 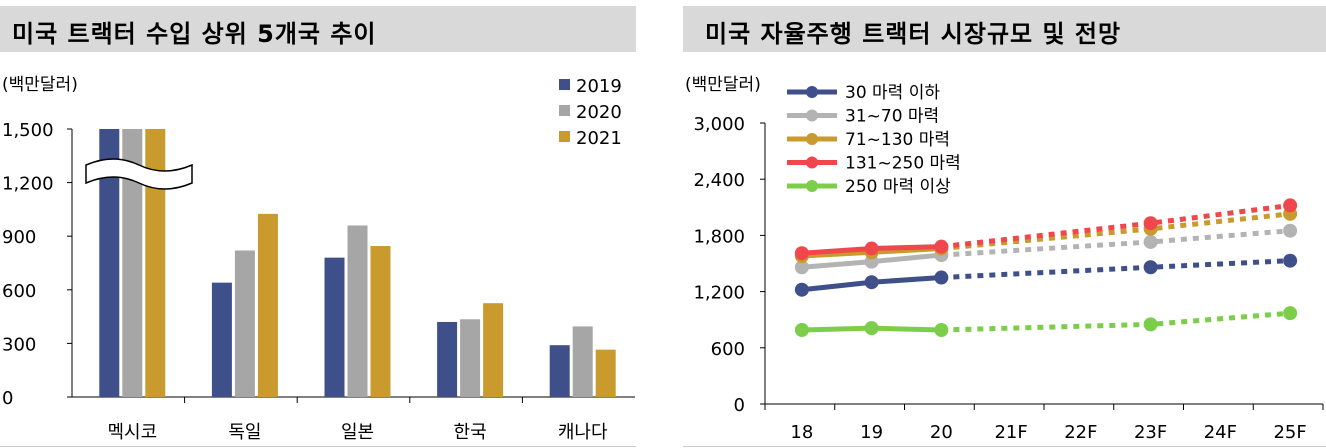 What do you see at coordinates (723, 85) in the screenshot?
I see `market-chart-unit: (백만달러)` at bounding box center [723, 85].